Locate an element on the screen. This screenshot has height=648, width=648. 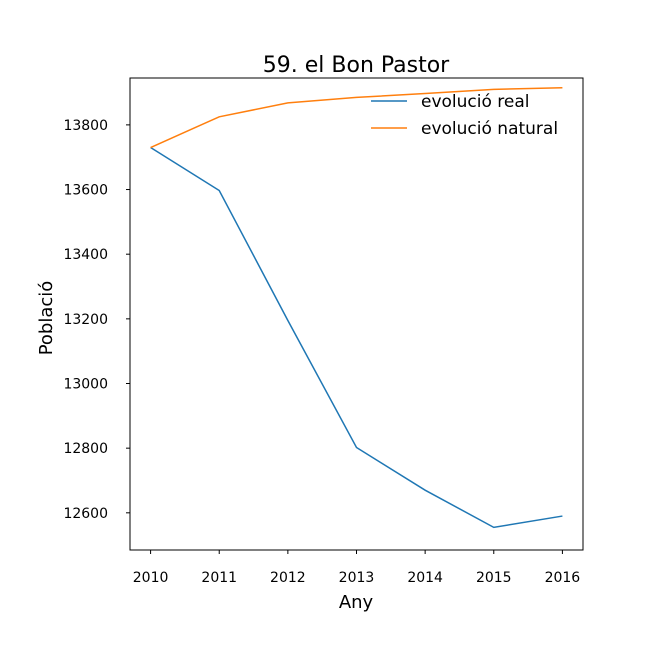
y-tick-label: 13000 is located at coordinates (85, 385).